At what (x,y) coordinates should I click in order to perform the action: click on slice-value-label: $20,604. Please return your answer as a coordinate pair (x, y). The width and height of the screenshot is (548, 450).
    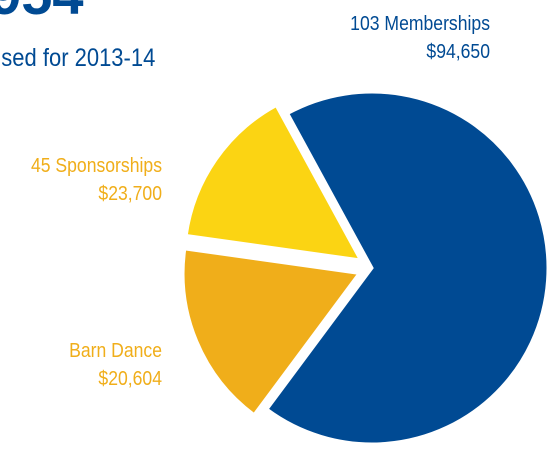
    Looking at the image, I should click on (130, 378).